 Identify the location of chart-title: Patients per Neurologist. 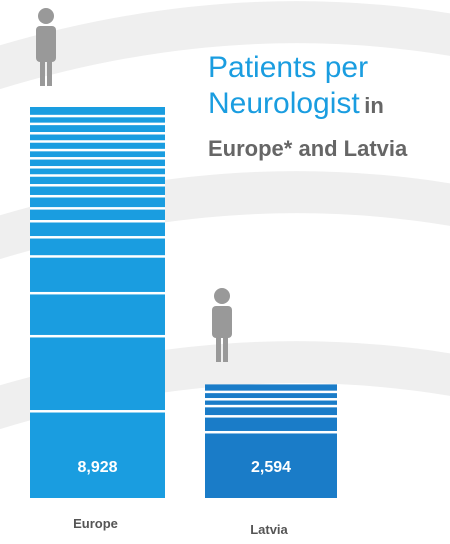
(288, 86).